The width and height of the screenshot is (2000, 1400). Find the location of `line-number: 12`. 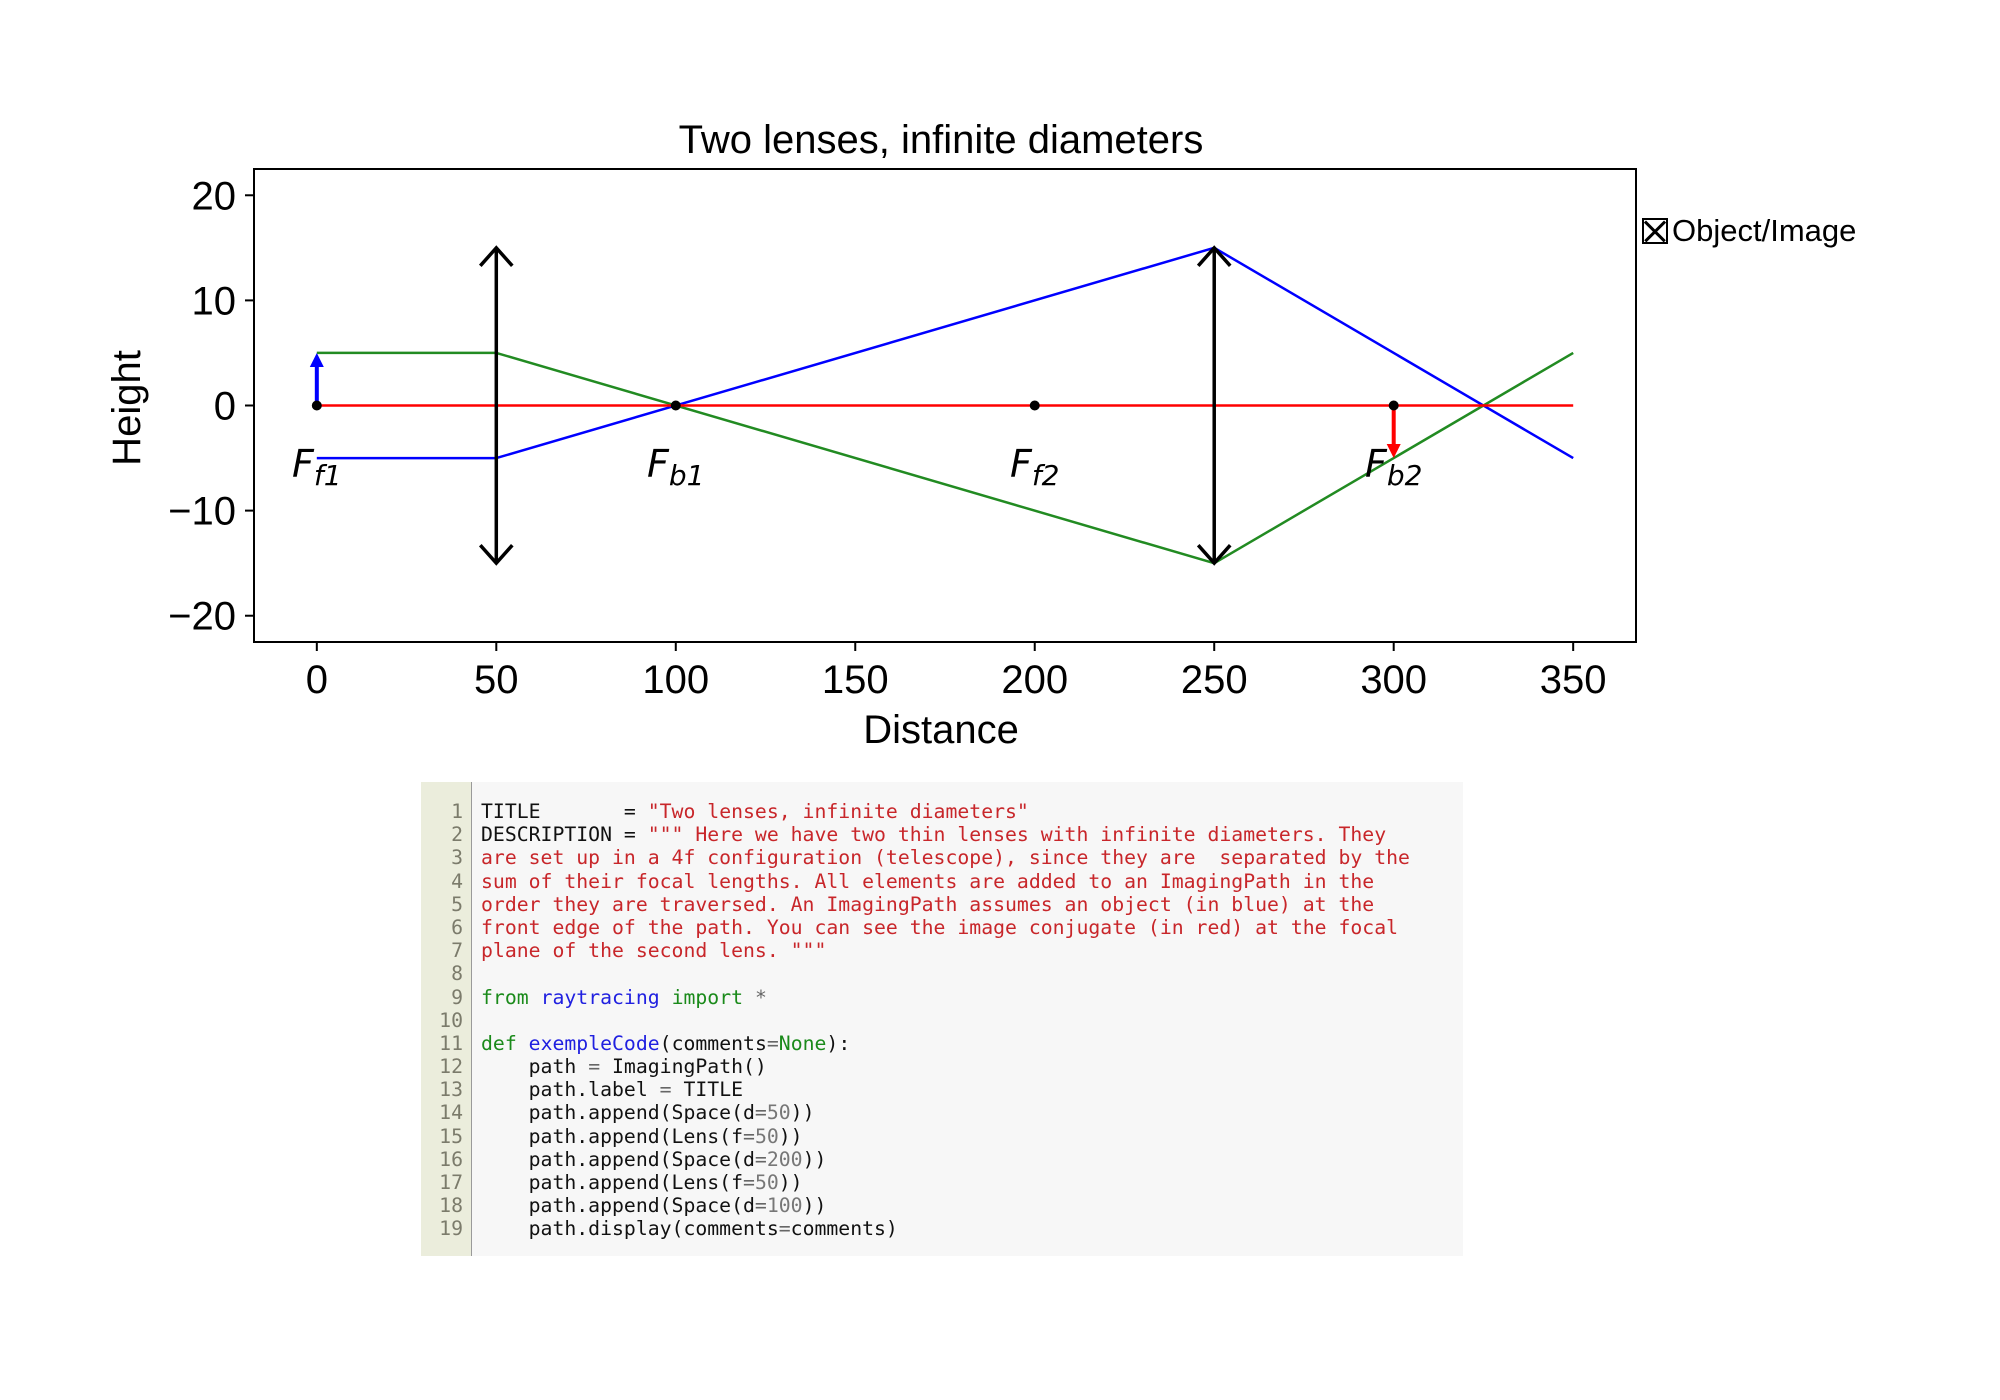

line-number: 12 is located at coordinates (451, 1067).